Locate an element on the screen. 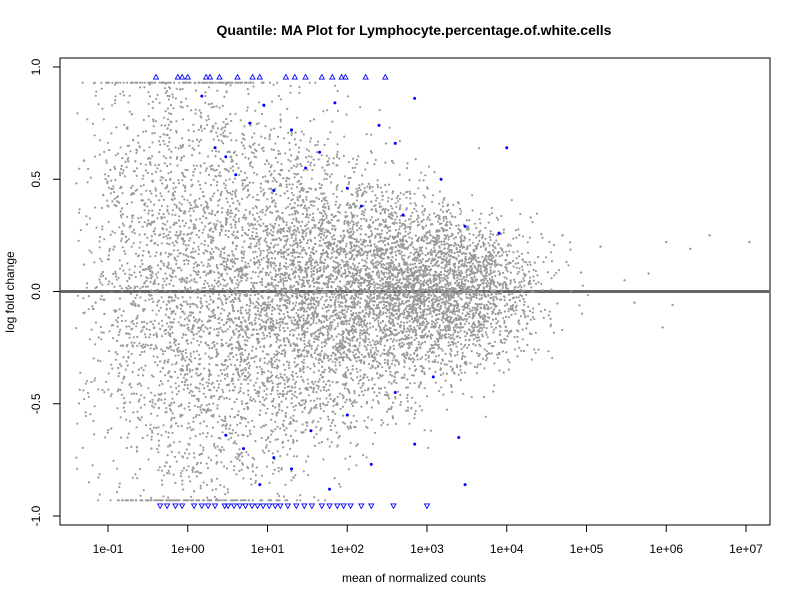 The height and width of the screenshot is (600, 800). y-tick-label-3: 0.5 is located at coordinates (36, 179).